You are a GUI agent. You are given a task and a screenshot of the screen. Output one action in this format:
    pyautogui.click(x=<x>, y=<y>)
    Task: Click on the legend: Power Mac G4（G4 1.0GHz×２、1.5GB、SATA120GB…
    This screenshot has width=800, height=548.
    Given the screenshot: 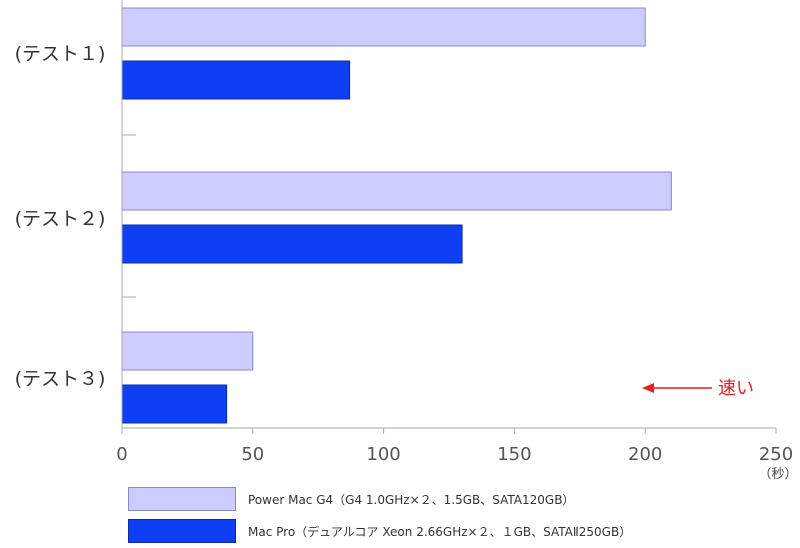 What is the action you would take?
    pyautogui.click(x=379, y=516)
    